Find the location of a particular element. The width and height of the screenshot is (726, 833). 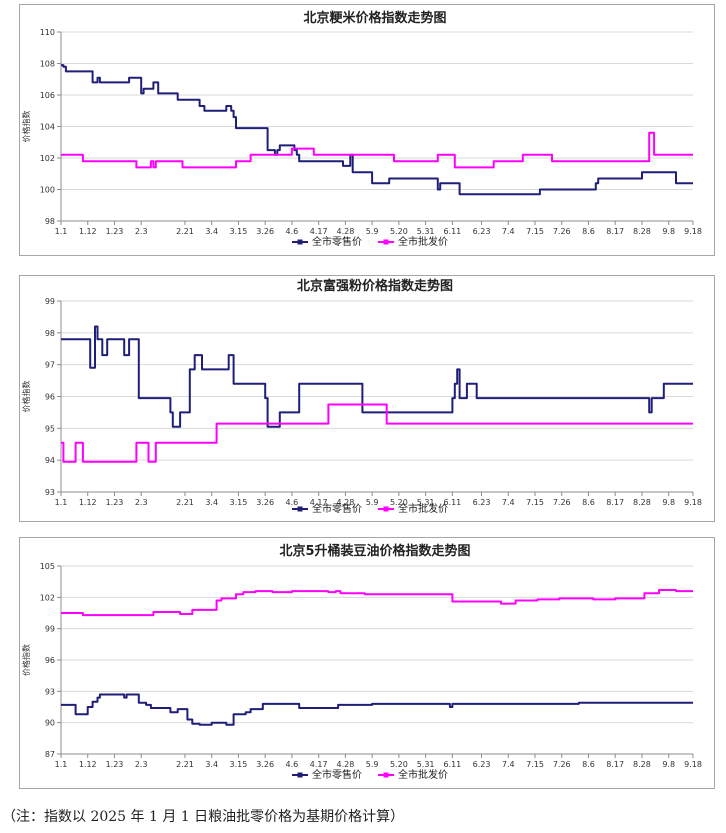

y-tick-label: 94 is located at coordinates (50, 460).